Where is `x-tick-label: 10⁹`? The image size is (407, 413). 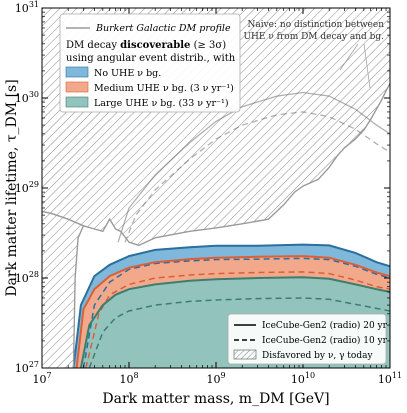
x-tick-label: 10⁹ is located at coordinates (215, 378).